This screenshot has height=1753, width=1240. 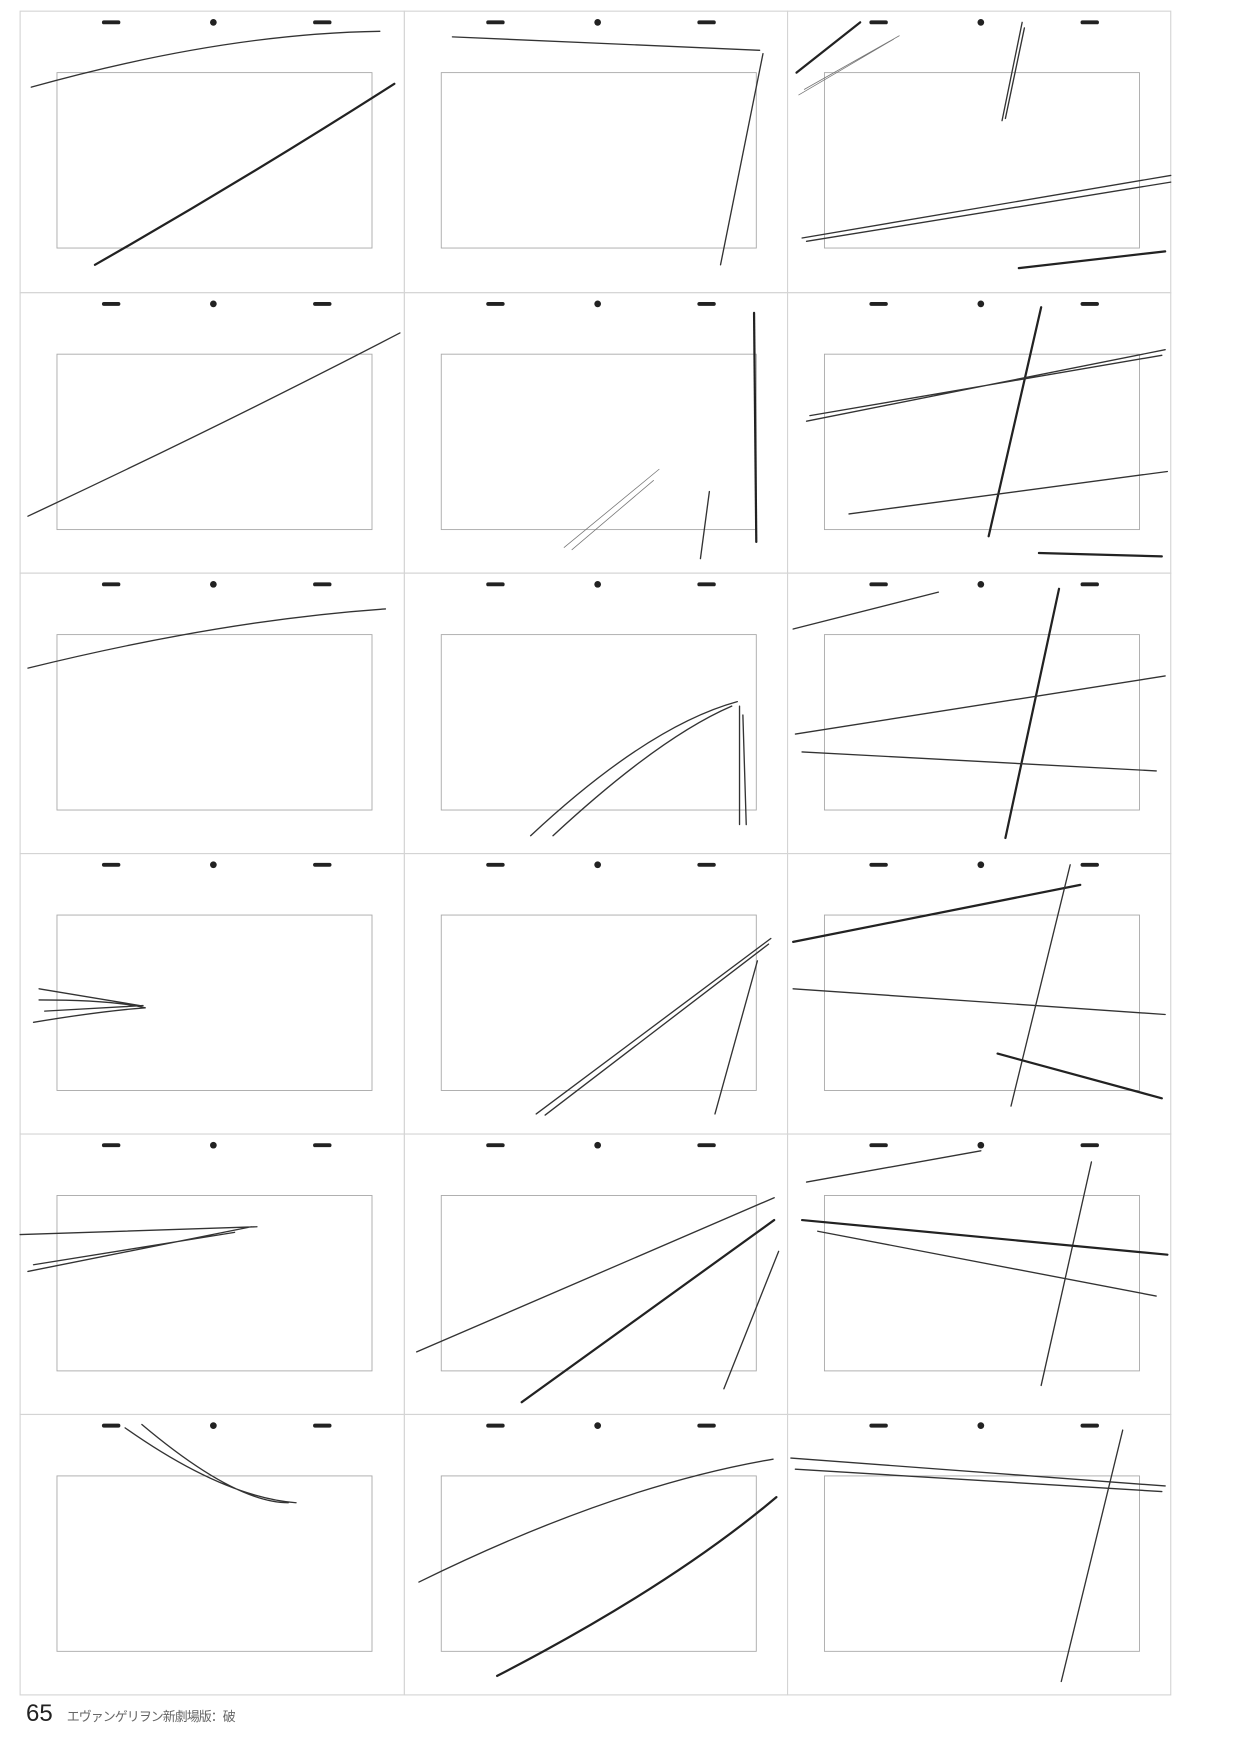 What do you see at coordinates (131, 1714) in the screenshot?
I see `page-footer: 65 エヴァンゲリヲン新劇場版：破` at bounding box center [131, 1714].